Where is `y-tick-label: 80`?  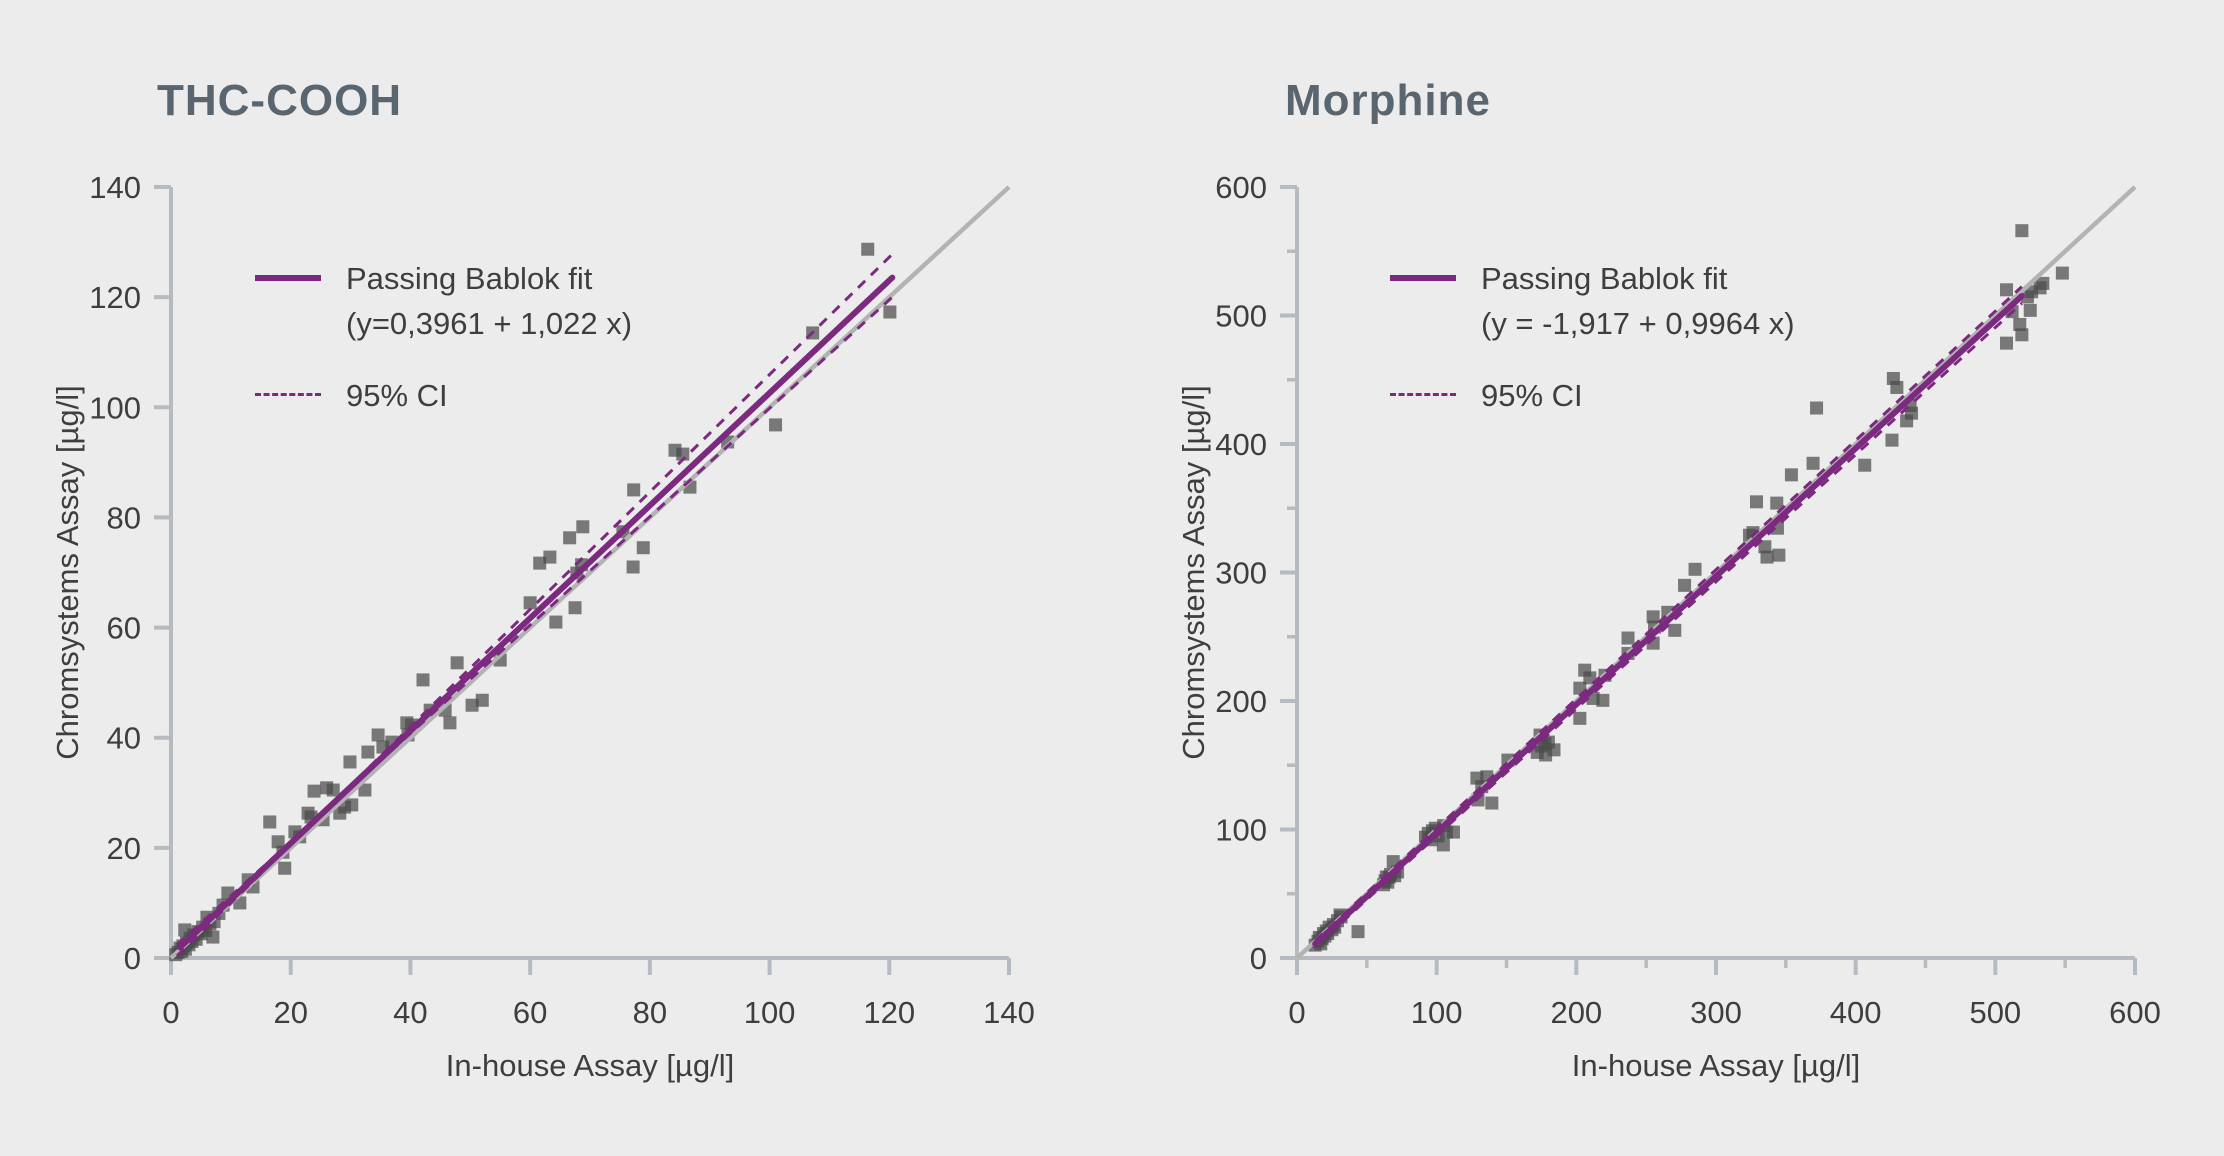
y-tick-label: 80 is located at coordinates (124, 517).